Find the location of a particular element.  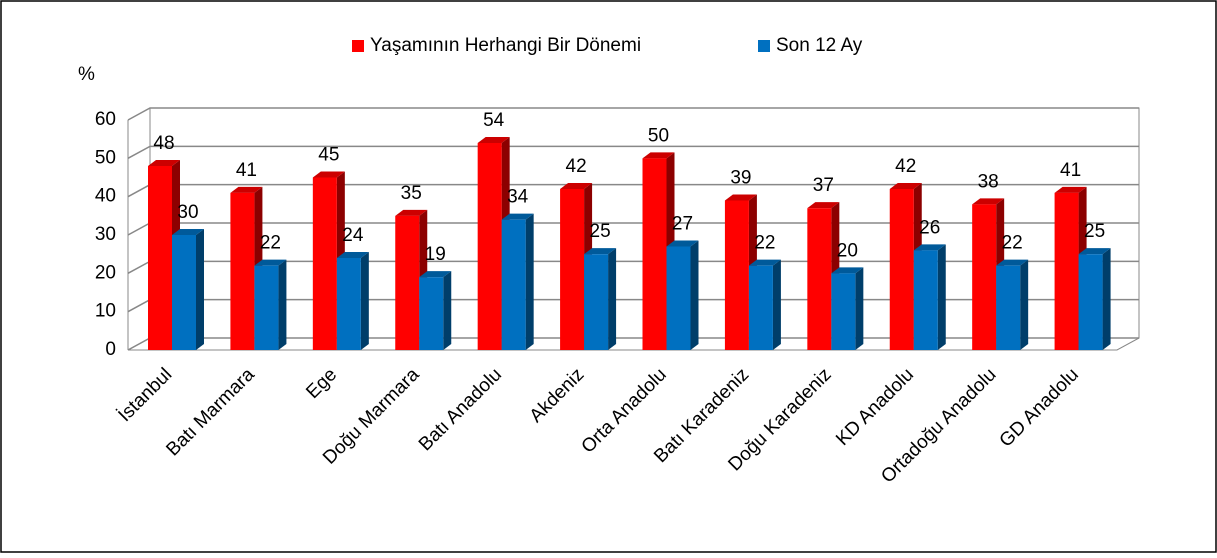

data-label: 50 is located at coordinates (658, 135).